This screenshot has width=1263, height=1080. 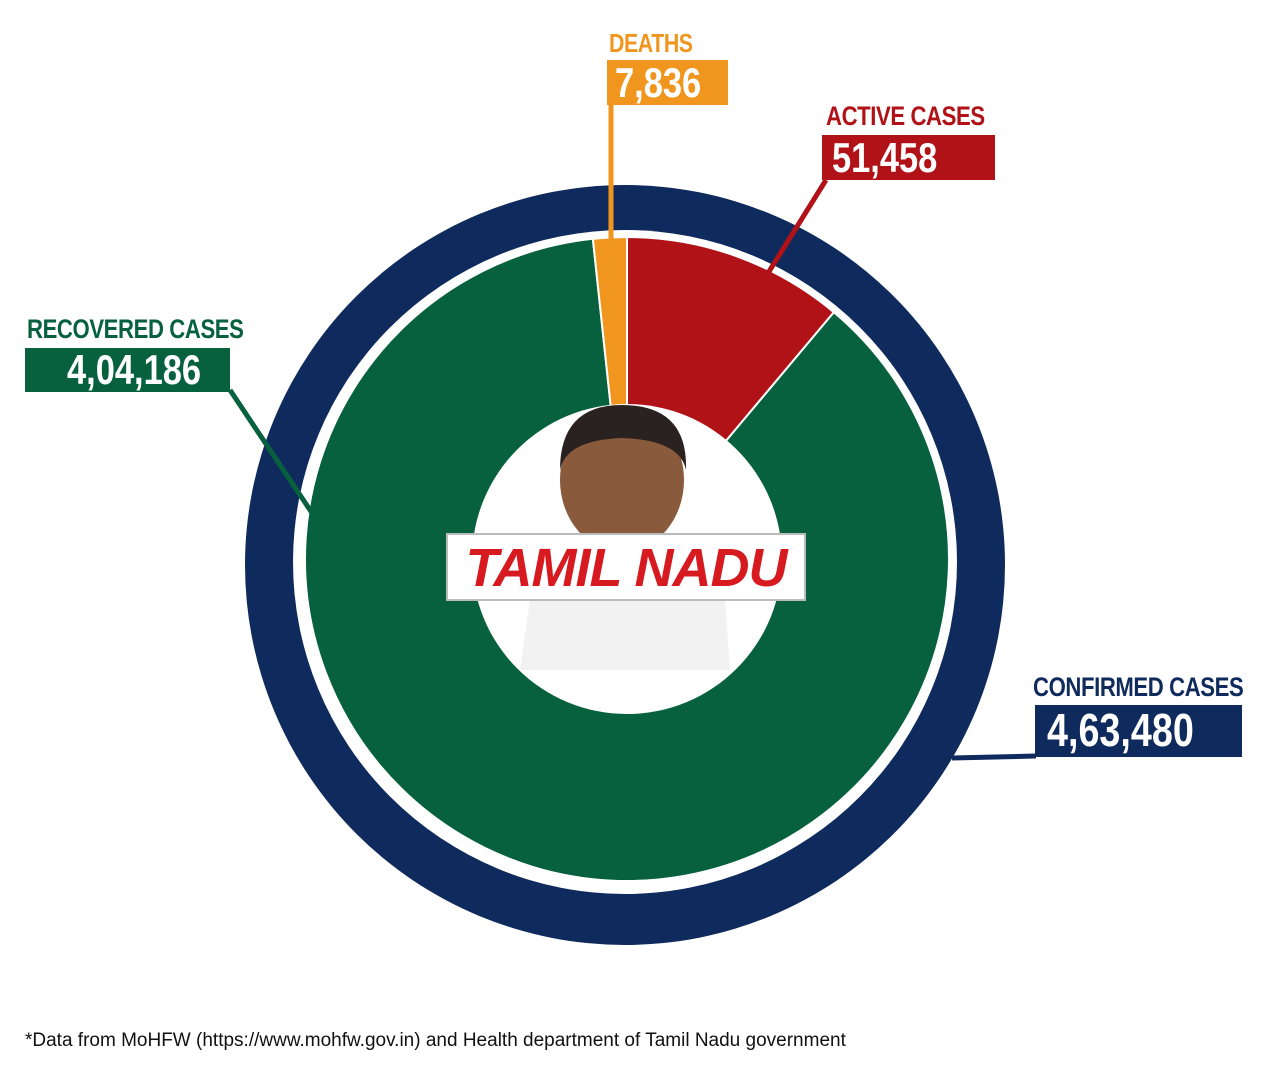 What do you see at coordinates (623, 437) in the screenshot?
I see `portrait-hair` at bounding box center [623, 437].